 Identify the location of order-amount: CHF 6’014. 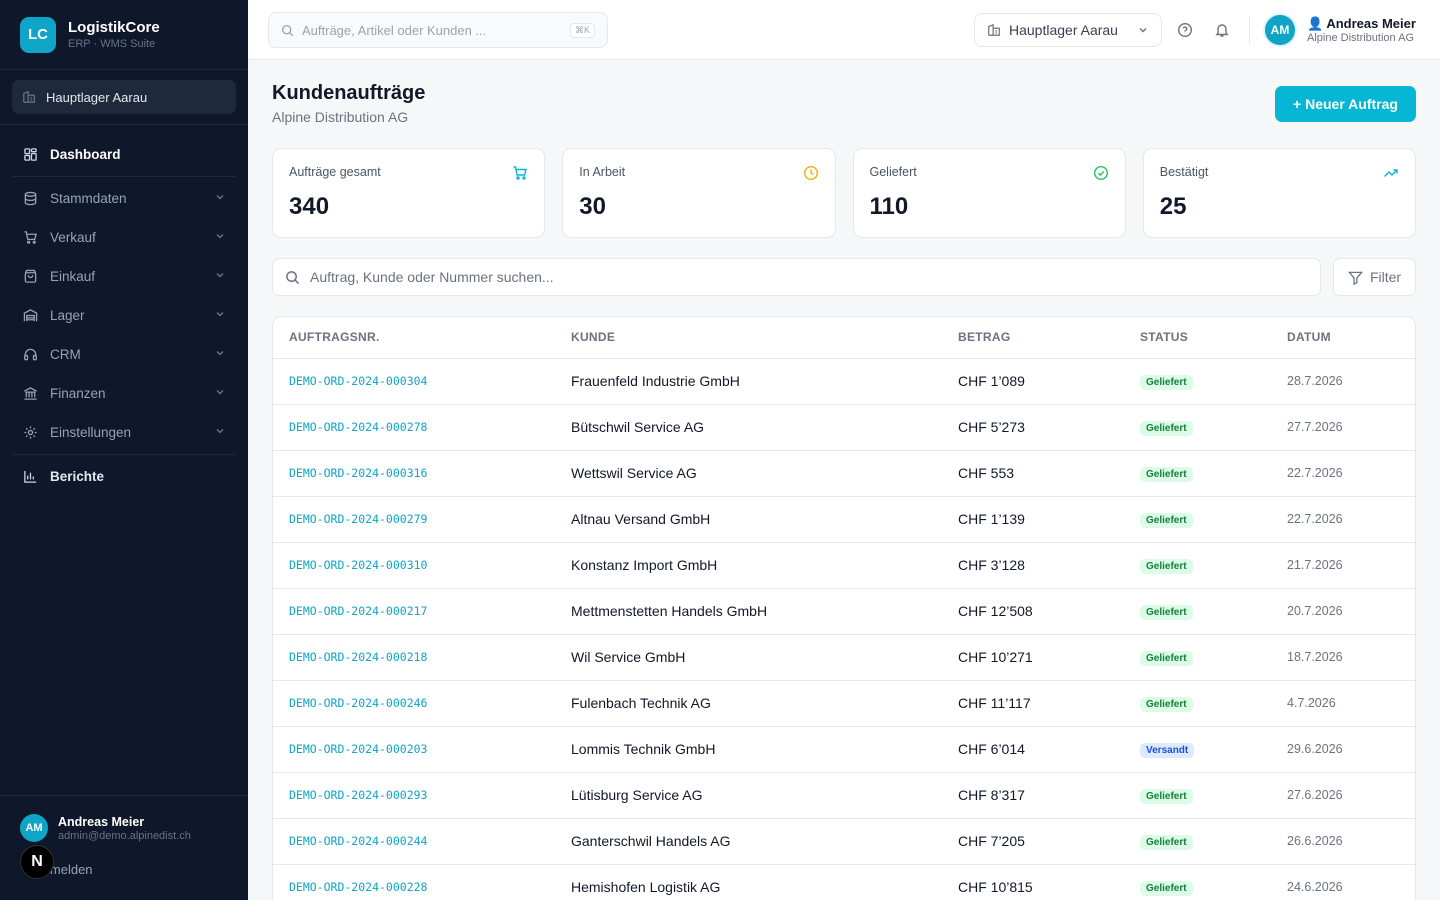
(1033, 749).